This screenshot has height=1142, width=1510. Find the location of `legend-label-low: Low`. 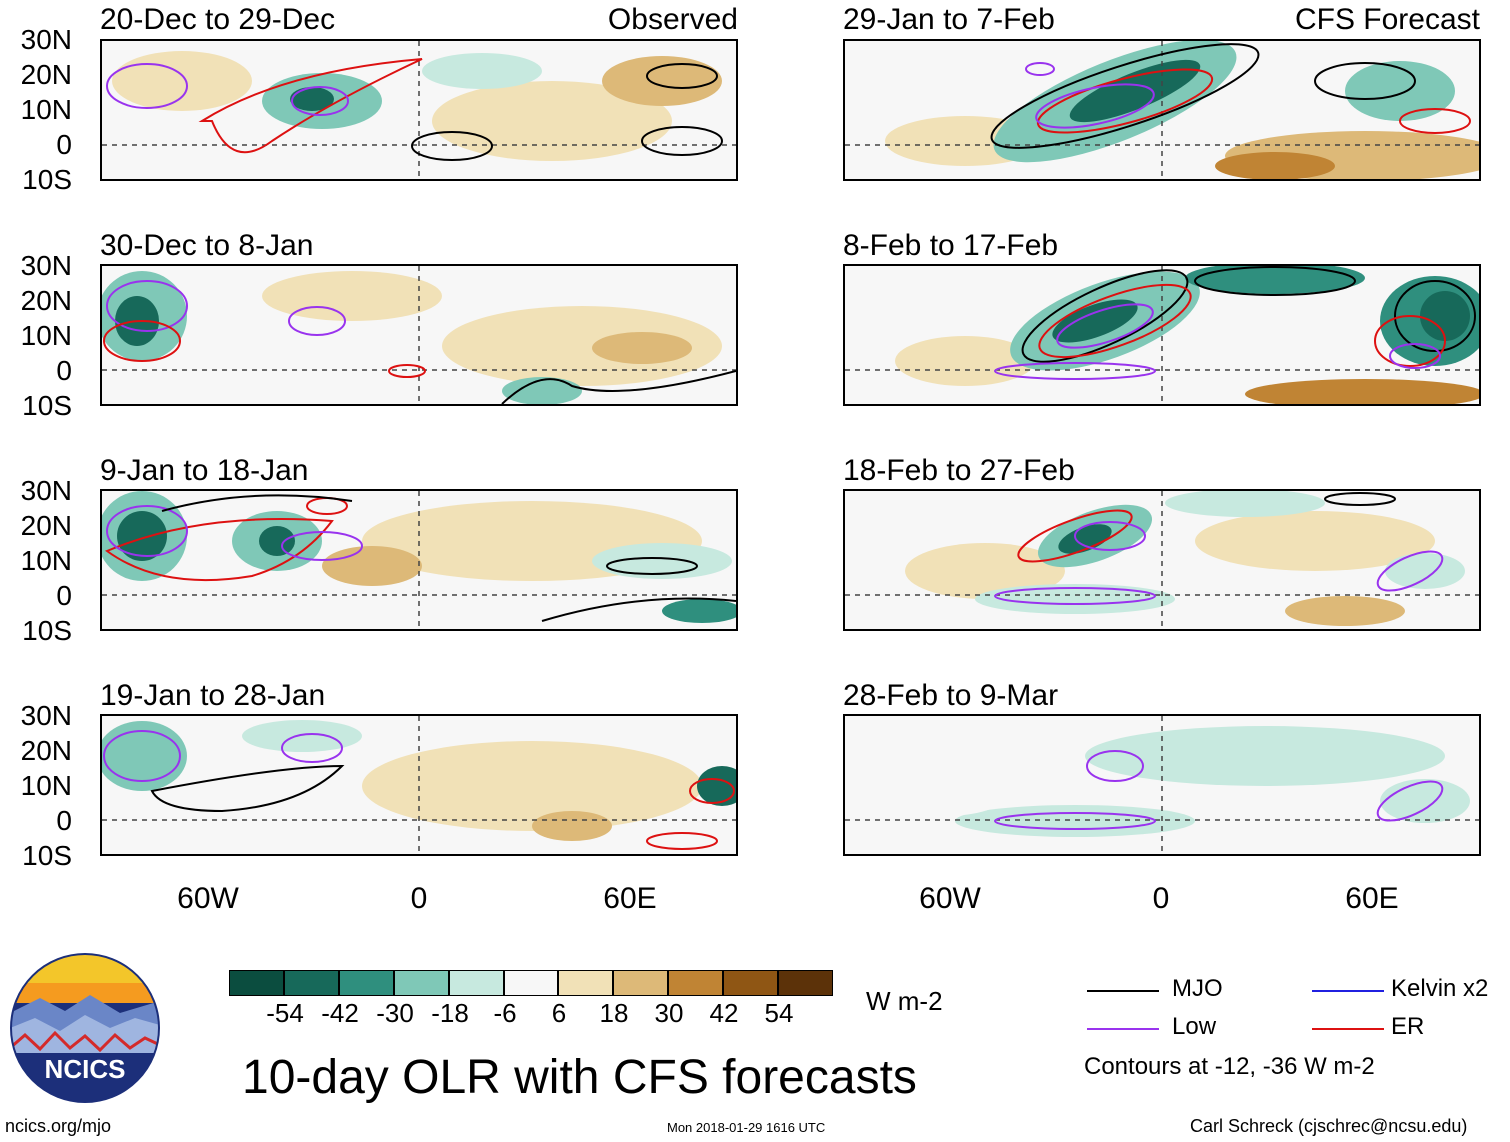

legend-label-low: Low is located at coordinates (1194, 1026).